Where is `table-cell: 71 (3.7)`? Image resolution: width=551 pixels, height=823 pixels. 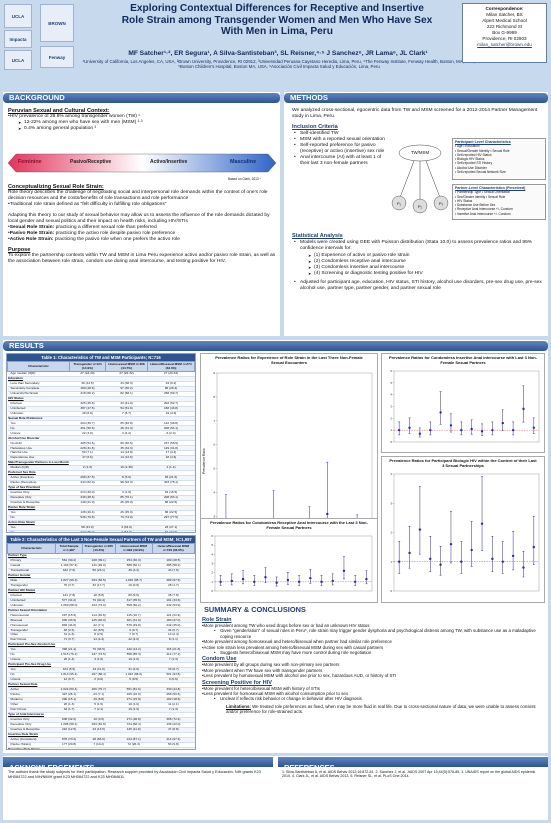
table-cell: 71 (3.7) is located at coordinates (69, 640).